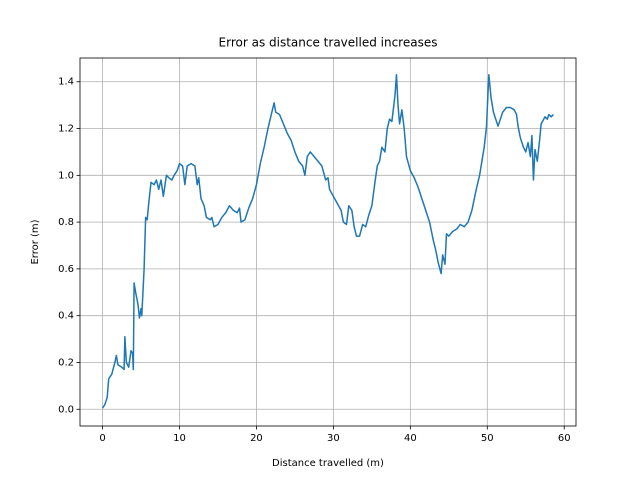 This screenshot has width=640, height=480. What do you see at coordinates (328, 43) in the screenshot?
I see `chart-title: Error as distance travelled increases` at bounding box center [328, 43].